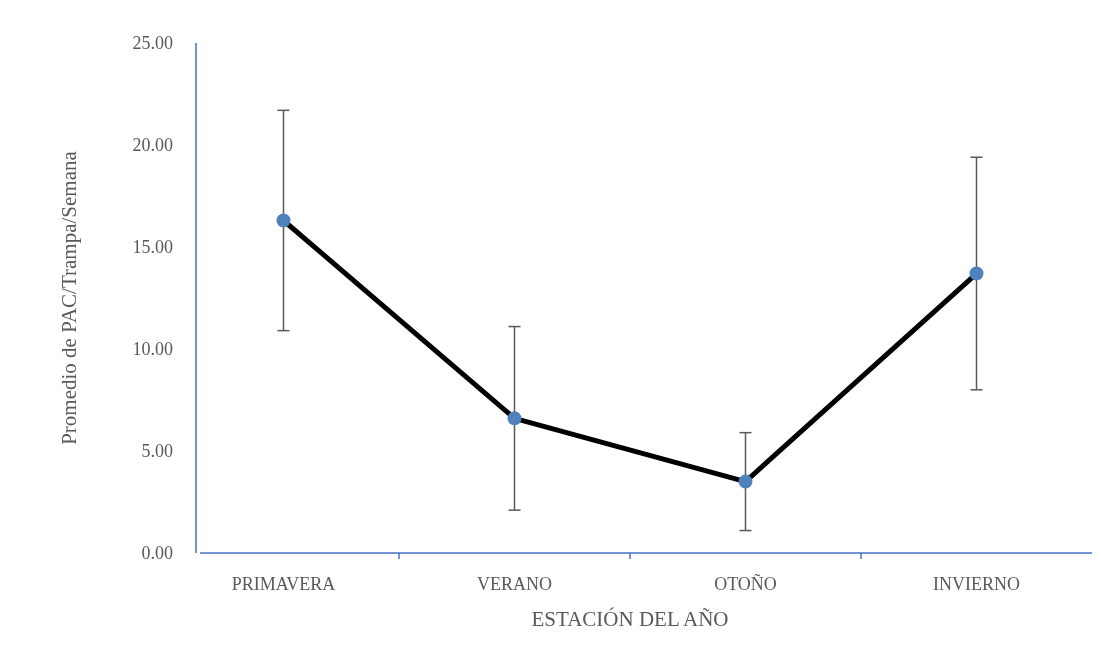 This screenshot has width=1101, height=659. I want to click on x-tick-label: OTOÑO, so click(745, 583).